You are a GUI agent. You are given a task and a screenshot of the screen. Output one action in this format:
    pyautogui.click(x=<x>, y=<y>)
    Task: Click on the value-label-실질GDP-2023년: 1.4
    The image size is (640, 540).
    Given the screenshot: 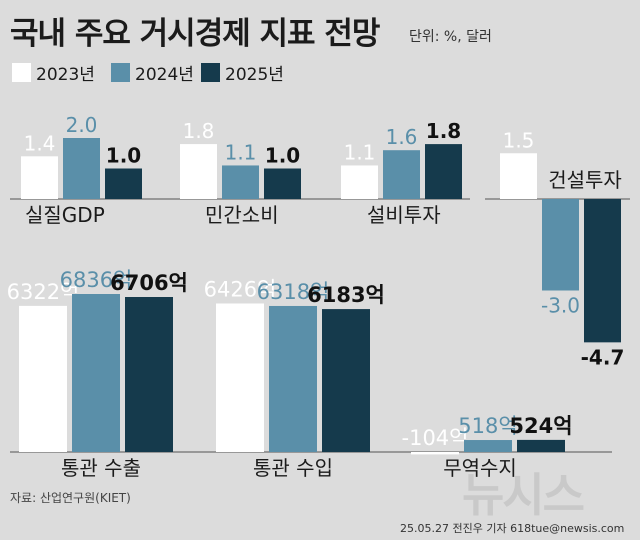 What is the action you would take?
    pyautogui.click(x=40, y=143)
    